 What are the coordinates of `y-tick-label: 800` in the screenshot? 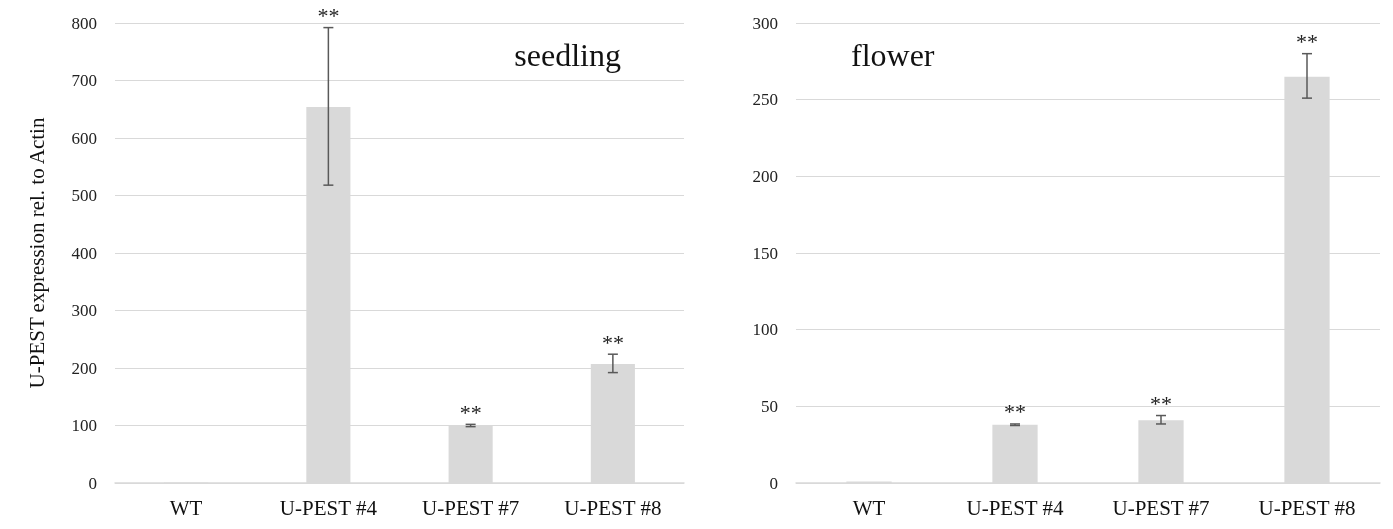 It's located at (84, 23).